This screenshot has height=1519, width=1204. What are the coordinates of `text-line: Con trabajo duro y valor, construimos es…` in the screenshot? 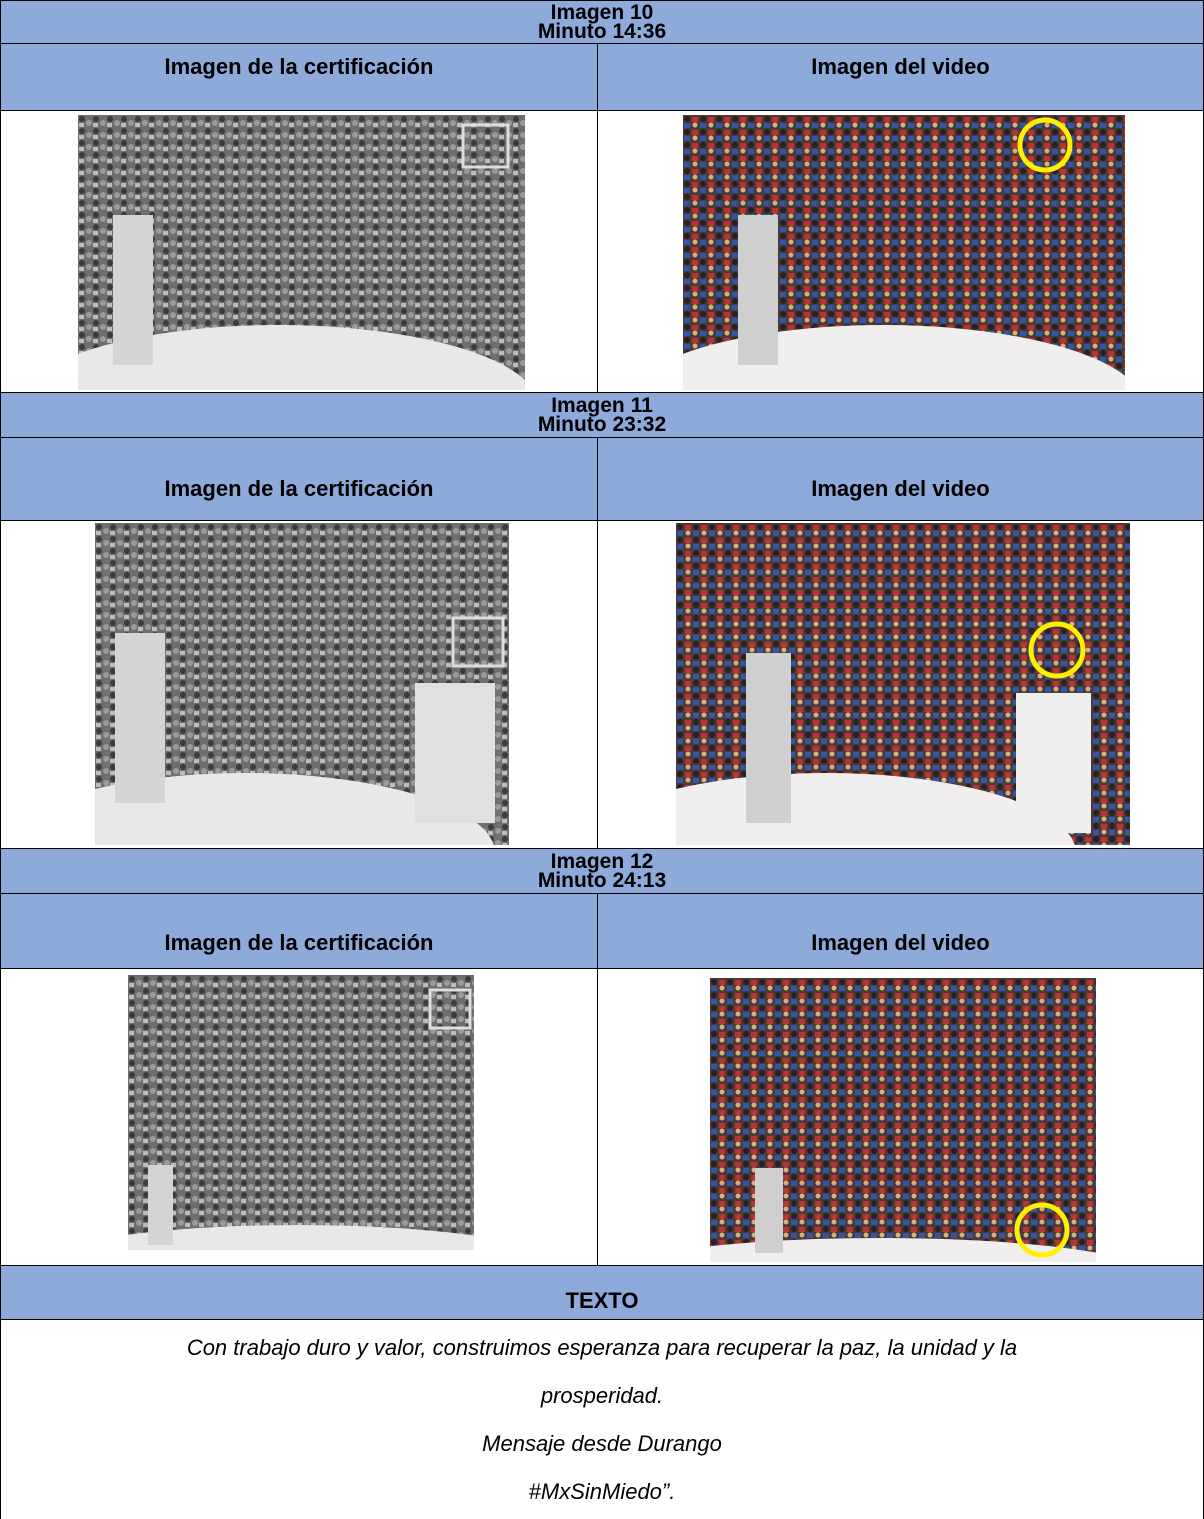 It's located at (602, 1347).